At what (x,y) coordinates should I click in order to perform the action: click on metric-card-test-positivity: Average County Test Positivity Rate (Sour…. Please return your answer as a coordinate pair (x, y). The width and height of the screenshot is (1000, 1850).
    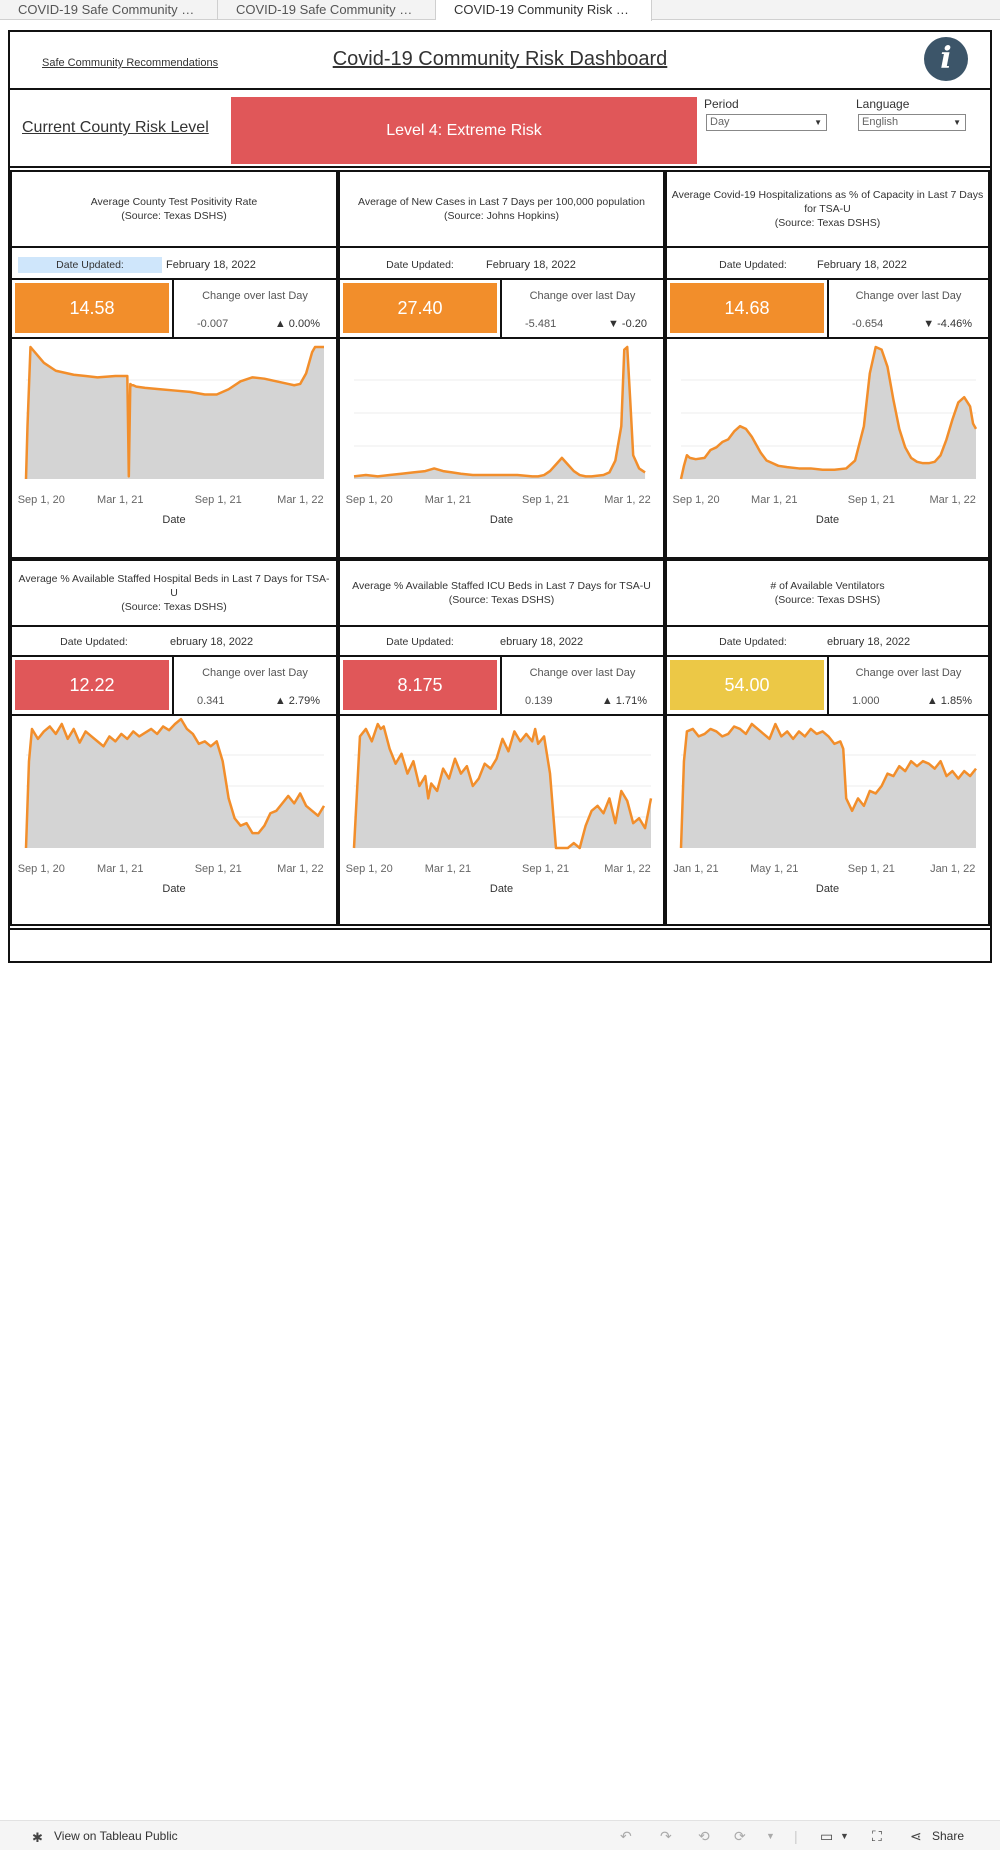
    Looking at the image, I should click on (174, 364).